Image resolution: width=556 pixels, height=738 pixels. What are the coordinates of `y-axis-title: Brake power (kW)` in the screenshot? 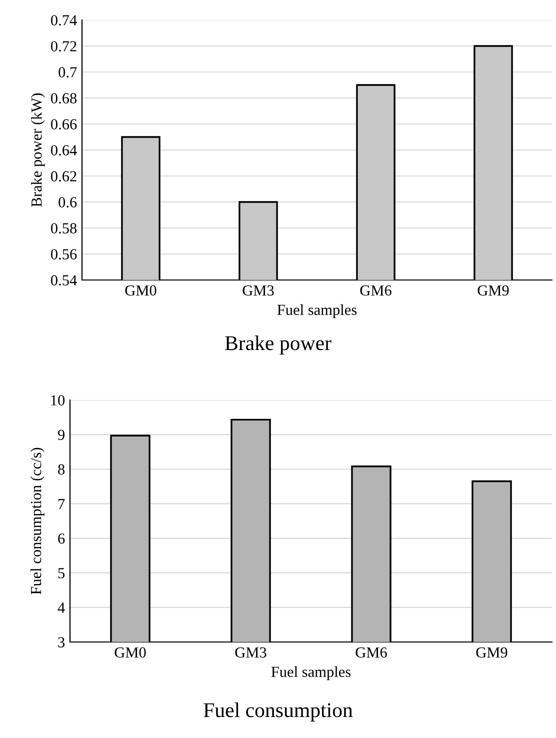 It's located at (37, 150).